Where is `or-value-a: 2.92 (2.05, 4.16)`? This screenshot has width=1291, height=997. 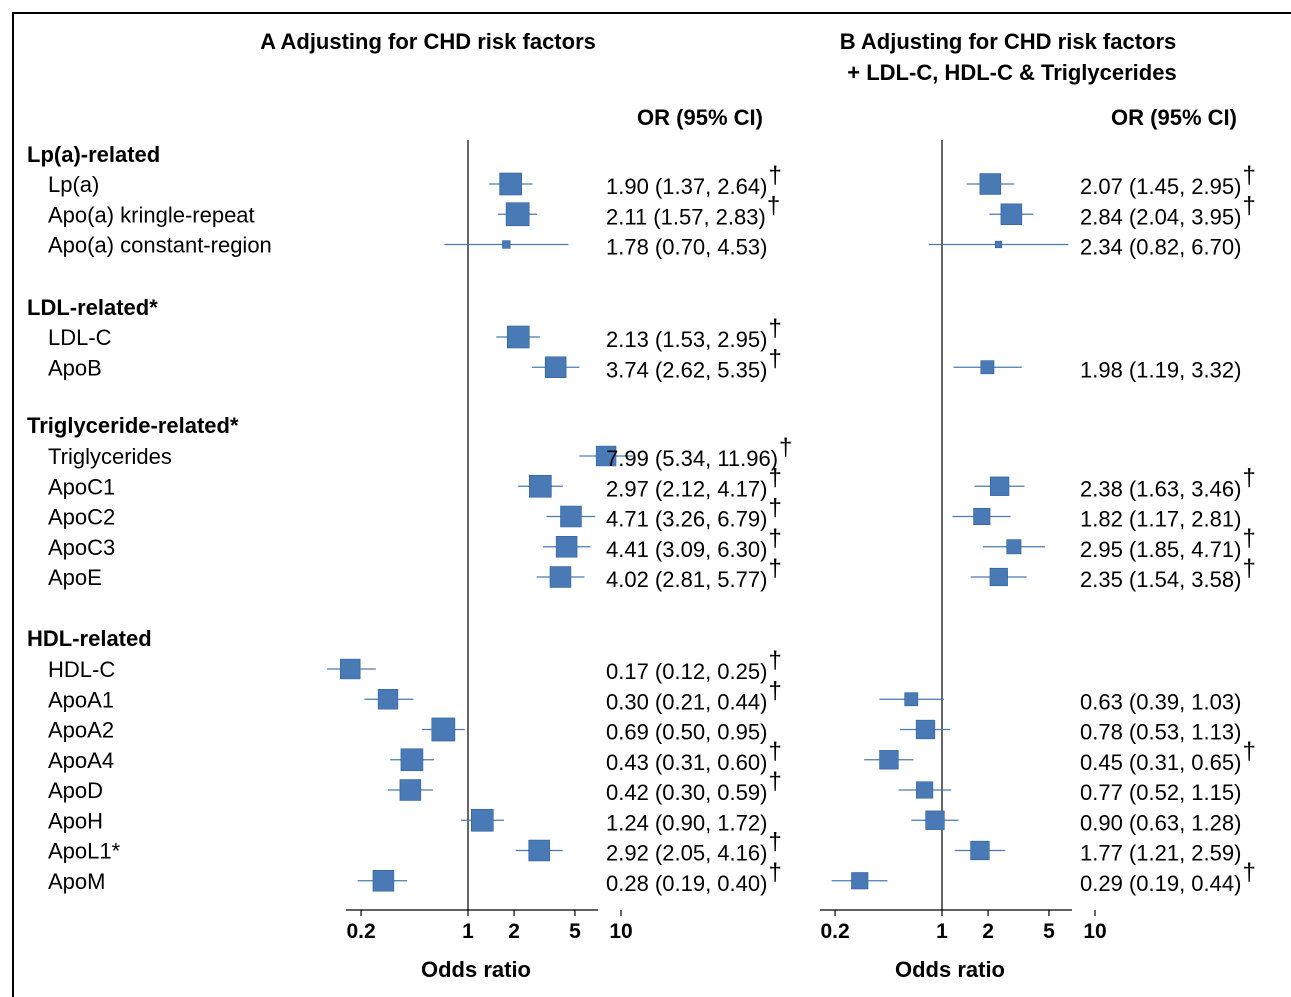
or-value-a: 2.92 (2.05, 4.16) is located at coordinates (686, 853).